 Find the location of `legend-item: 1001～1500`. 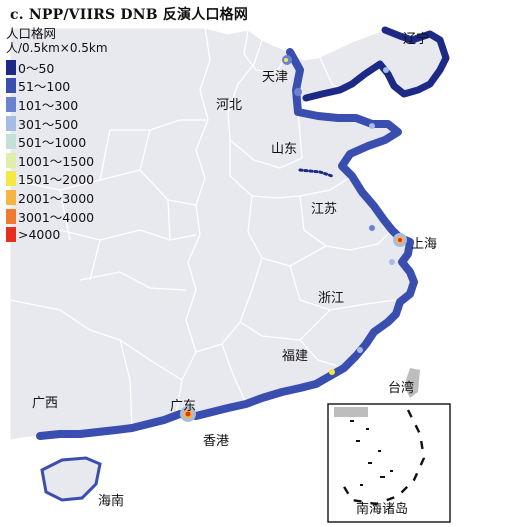

legend-item: 1001～1500 is located at coordinates (86, 160).